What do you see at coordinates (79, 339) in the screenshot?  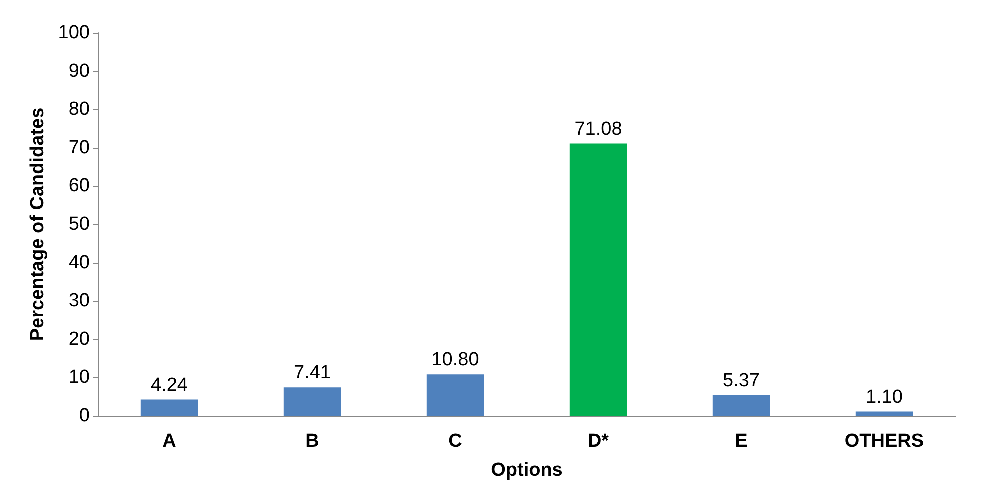 I see `y-tick-label: 20` at bounding box center [79, 339].